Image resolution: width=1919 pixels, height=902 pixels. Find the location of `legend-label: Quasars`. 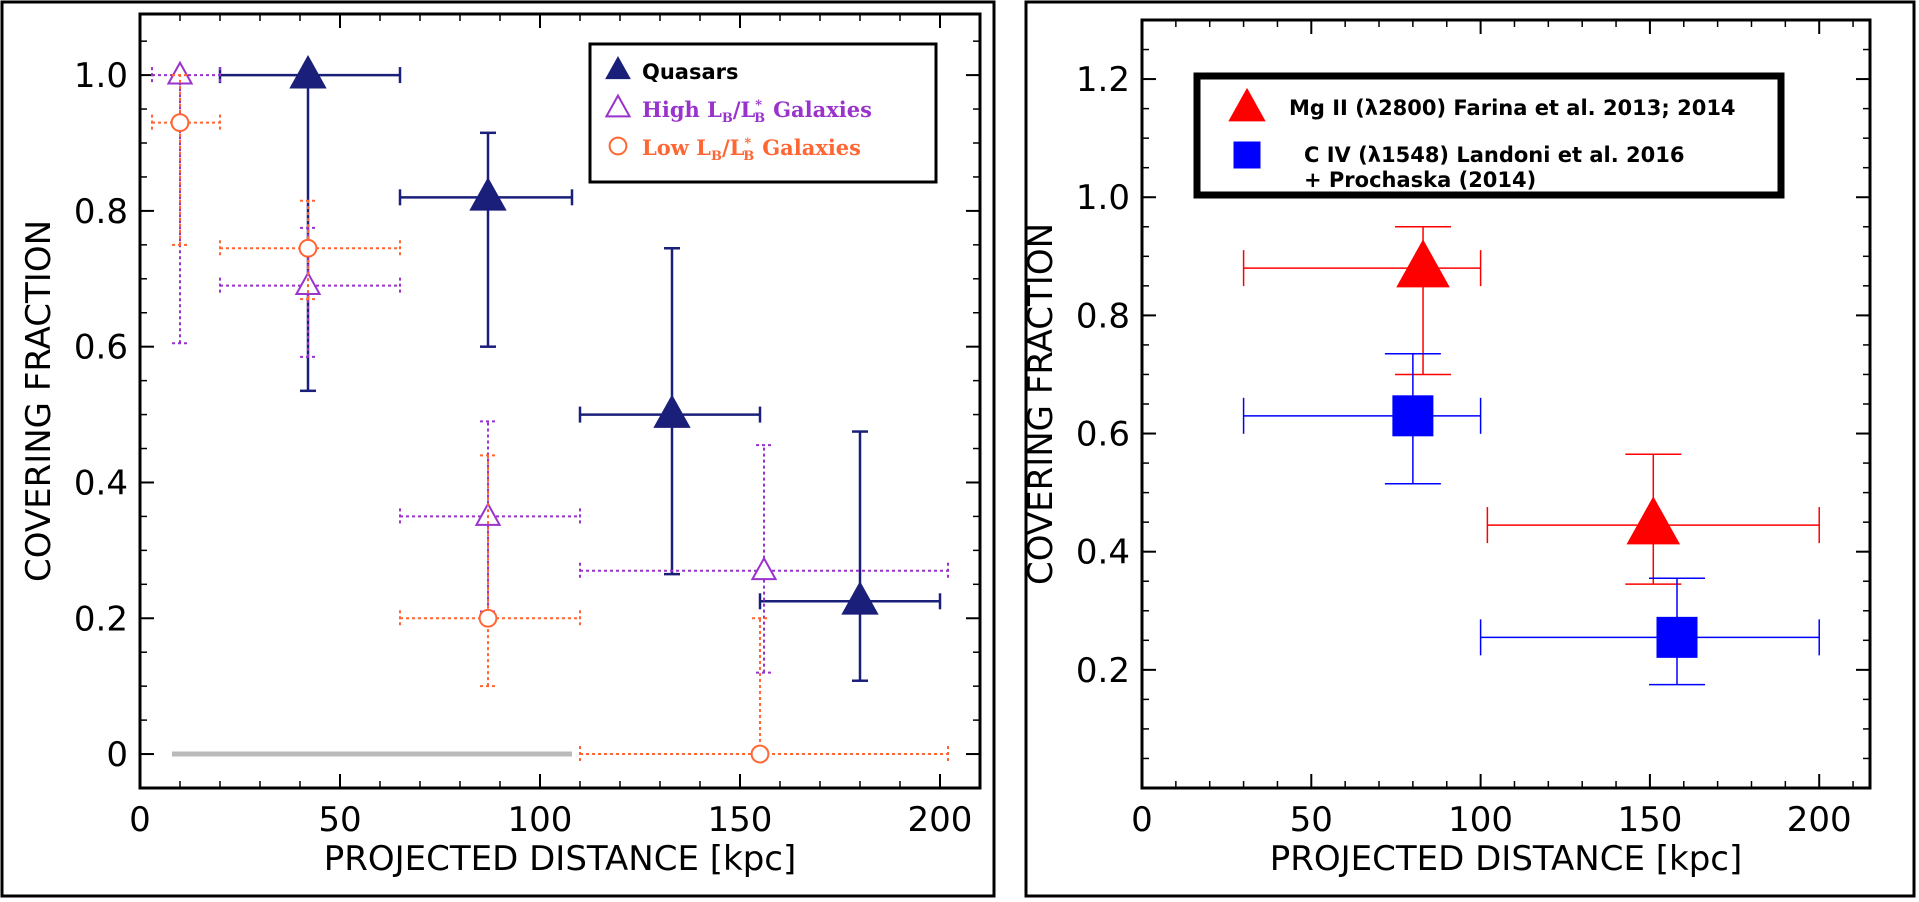

legend-label: Quasars is located at coordinates (690, 72).